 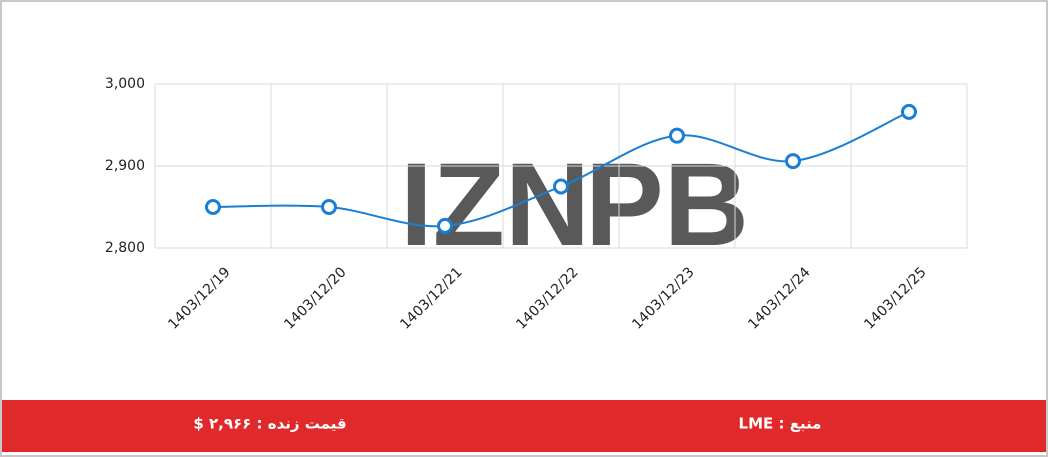 I want to click on footer-bar, so click(x=524, y=426).